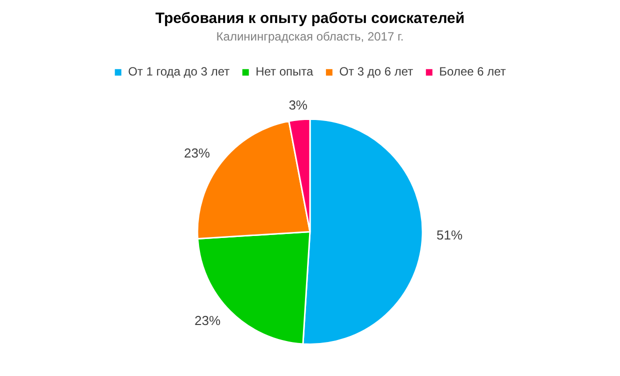 This screenshot has width=620, height=376. What do you see at coordinates (472, 71) in the screenshot?
I see `legend-label: Более 6 лет` at bounding box center [472, 71].